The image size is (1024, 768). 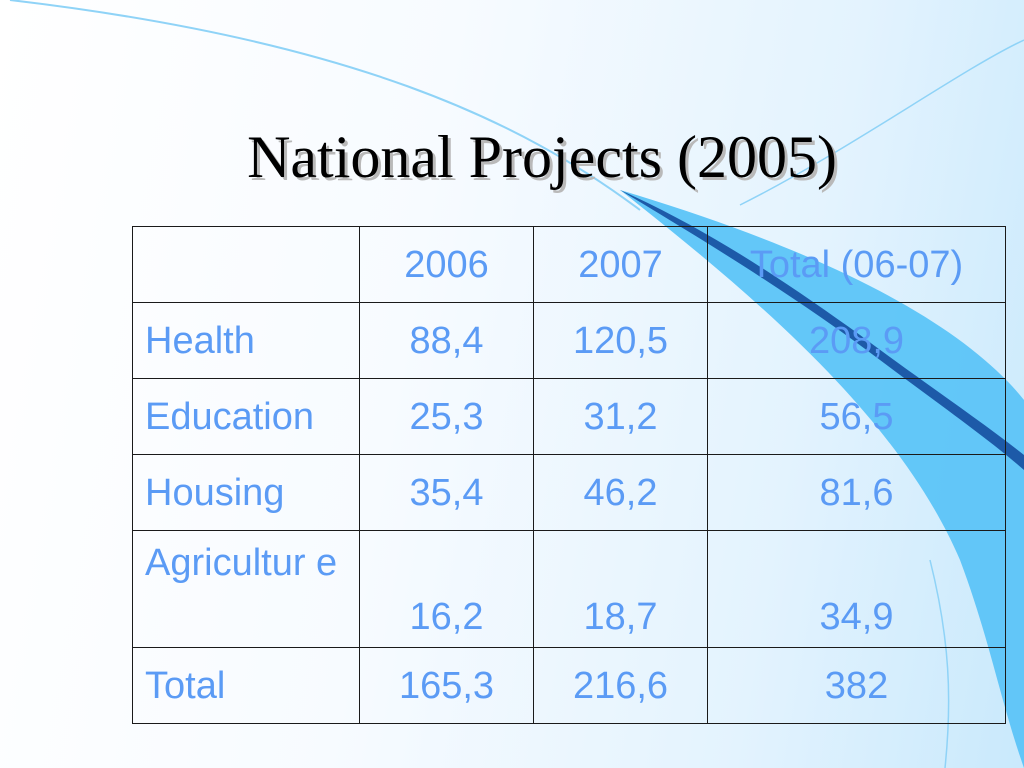 I want to click on table-row: Total 165,3 216,6 382, so click(x=569, y=685).